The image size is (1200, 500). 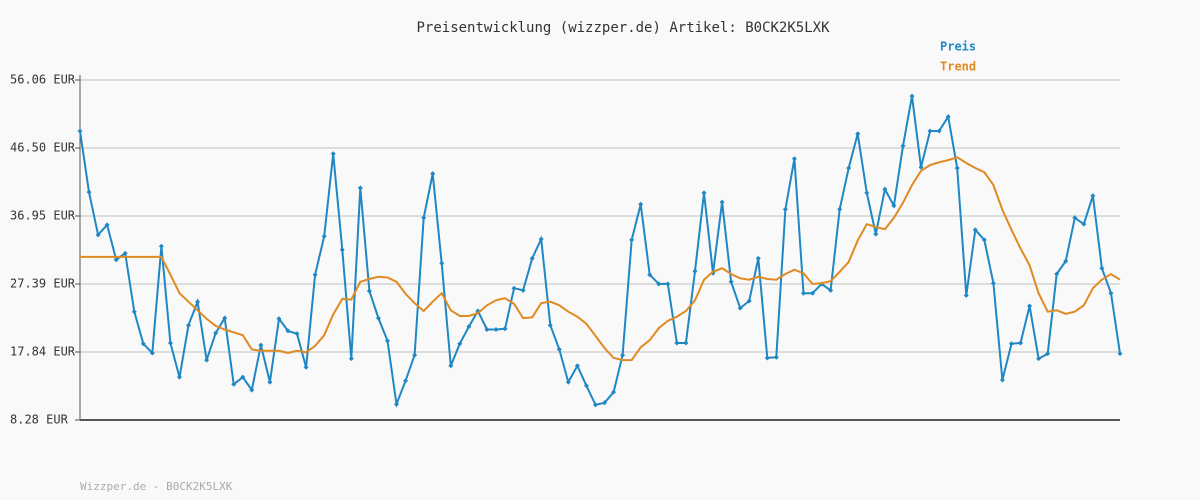 What do you see at coordinates (43, 215) in the screenshot?
I see `y-tick-label: 36.95 EUR` at bounding box center [43, 215].